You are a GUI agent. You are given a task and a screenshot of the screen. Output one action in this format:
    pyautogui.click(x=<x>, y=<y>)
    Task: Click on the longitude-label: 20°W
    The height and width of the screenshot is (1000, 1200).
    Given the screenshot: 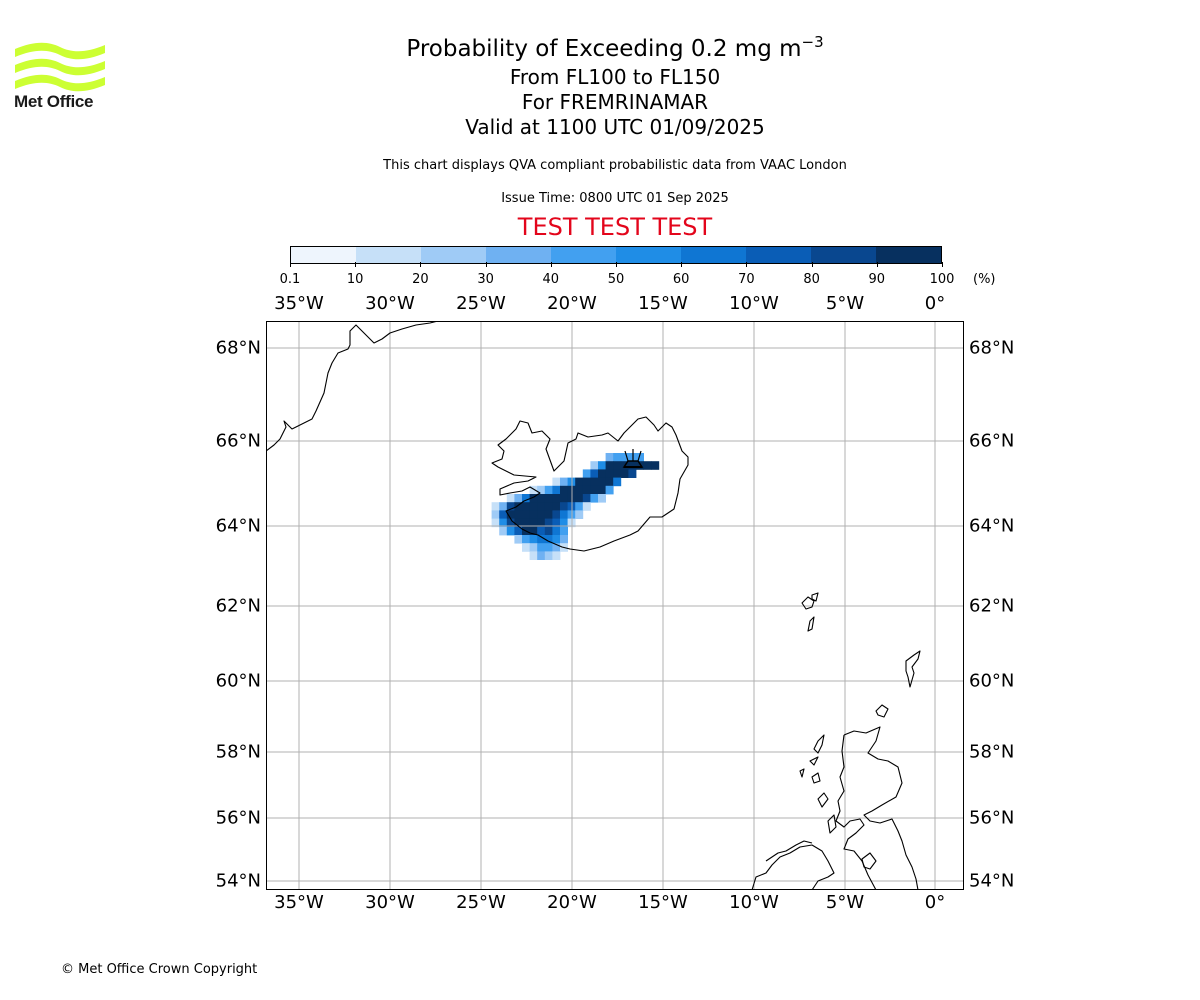 What is the action you would take?
    pyautogui.click(x=572, y=902)
    